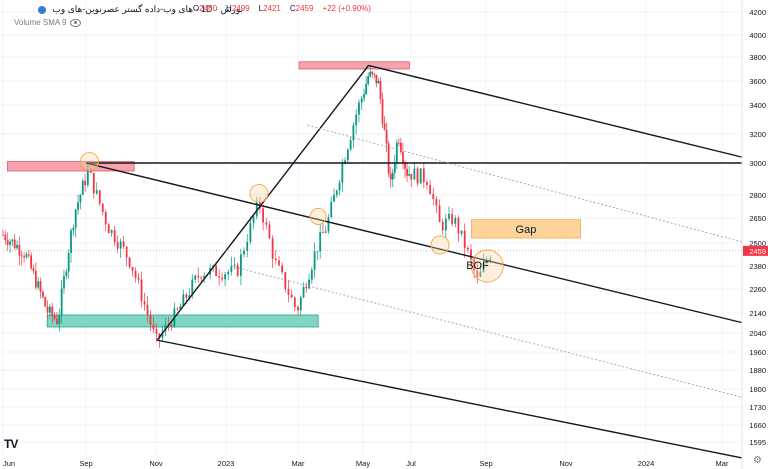 The height and width of the screenshot is (469, 768). I want to click on time-tick-label: Sep, so click(85, 463).